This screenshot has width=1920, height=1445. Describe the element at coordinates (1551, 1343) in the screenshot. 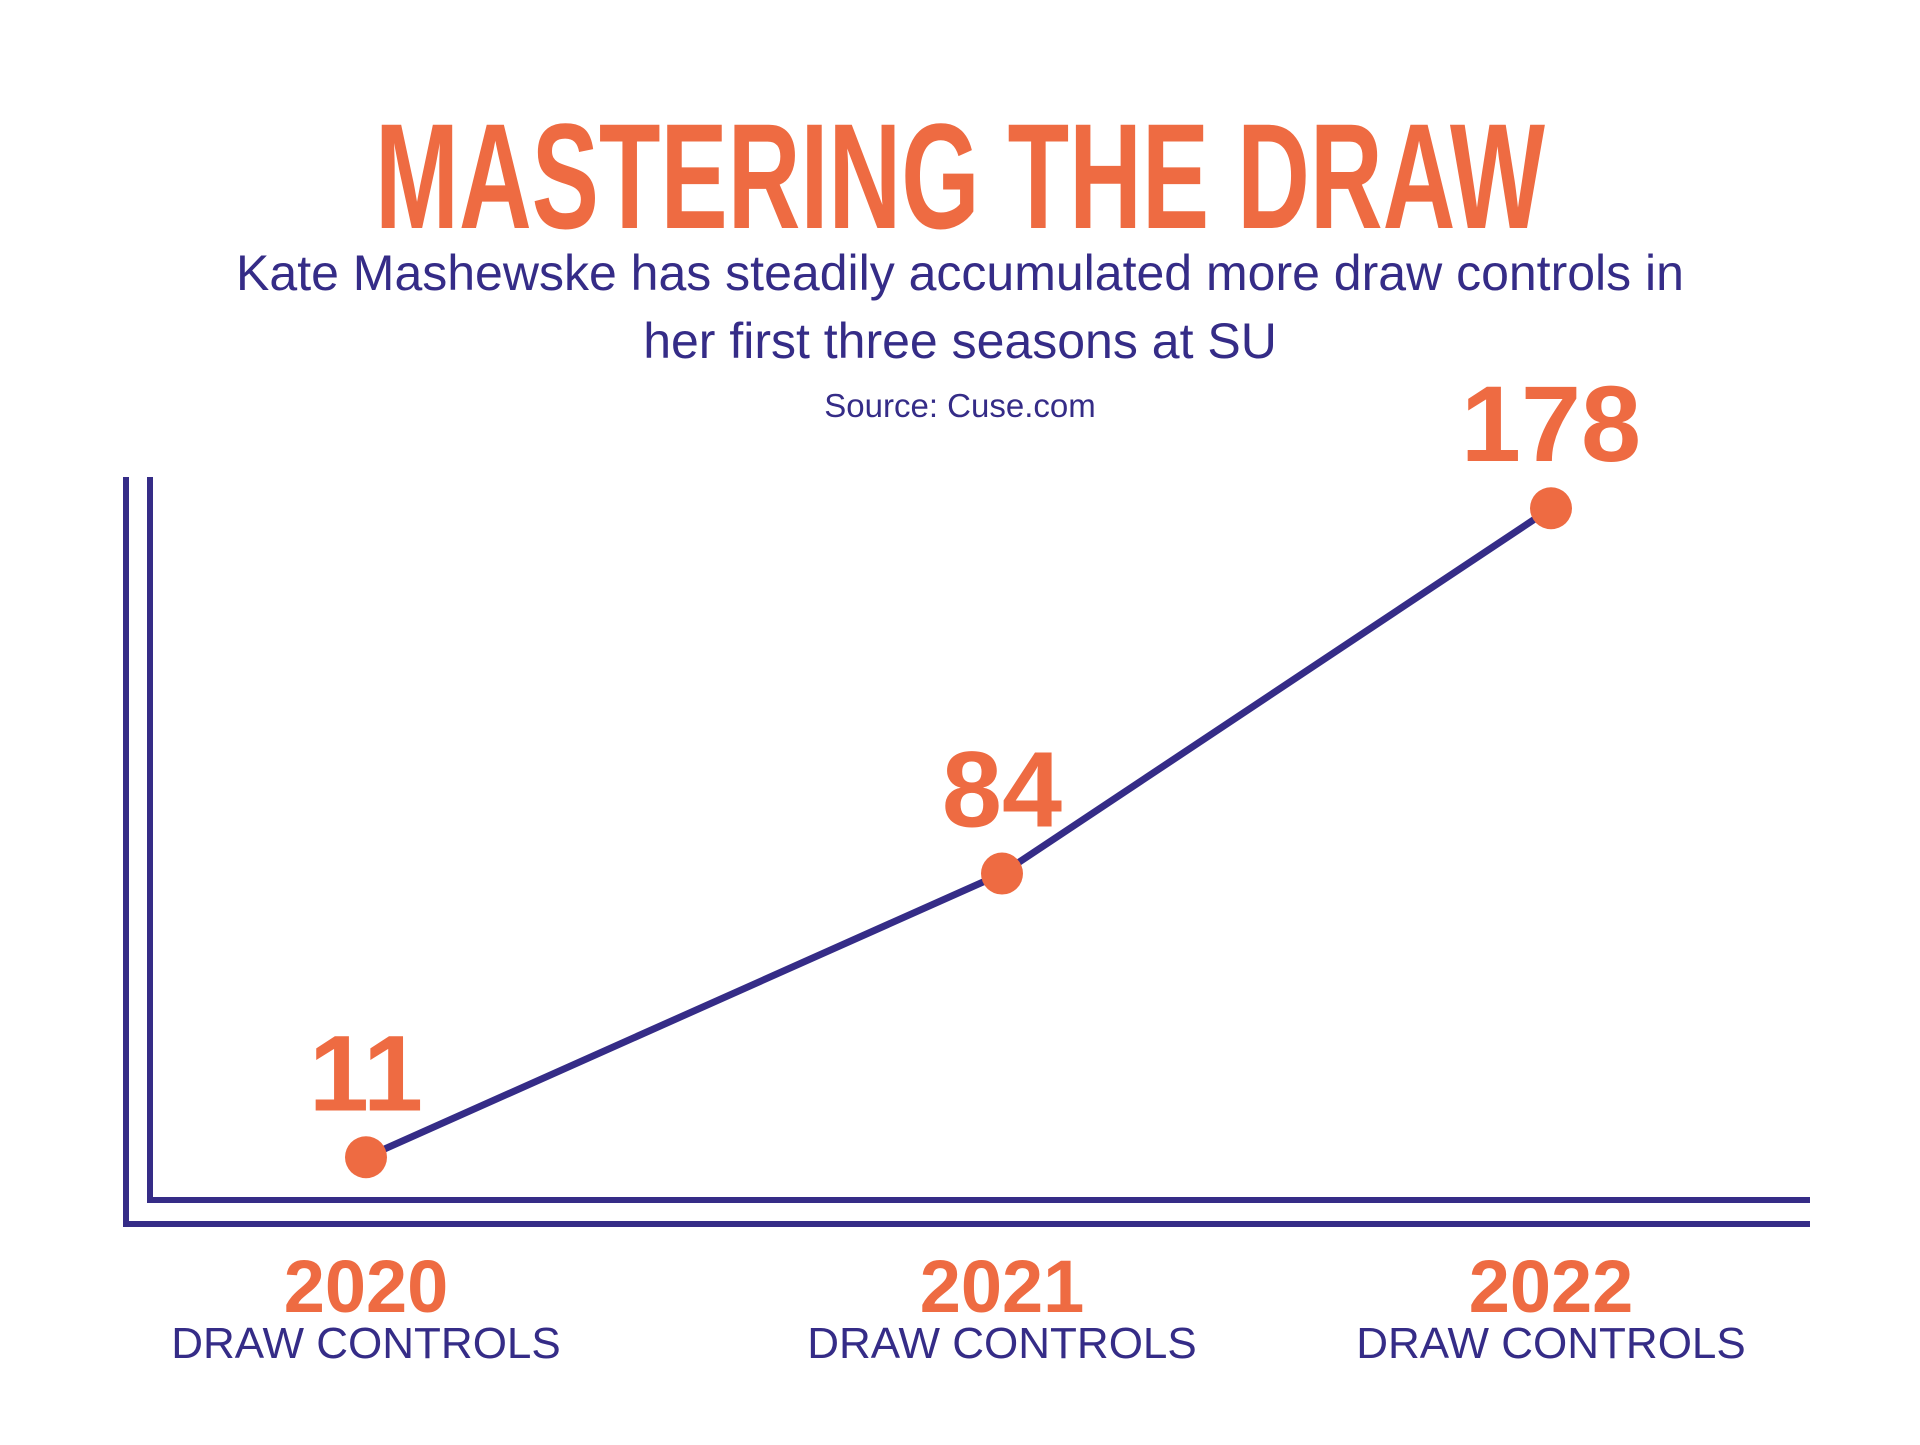

I see `x-tick-sublabel-2022: DRAW CONTROLS` at that location.